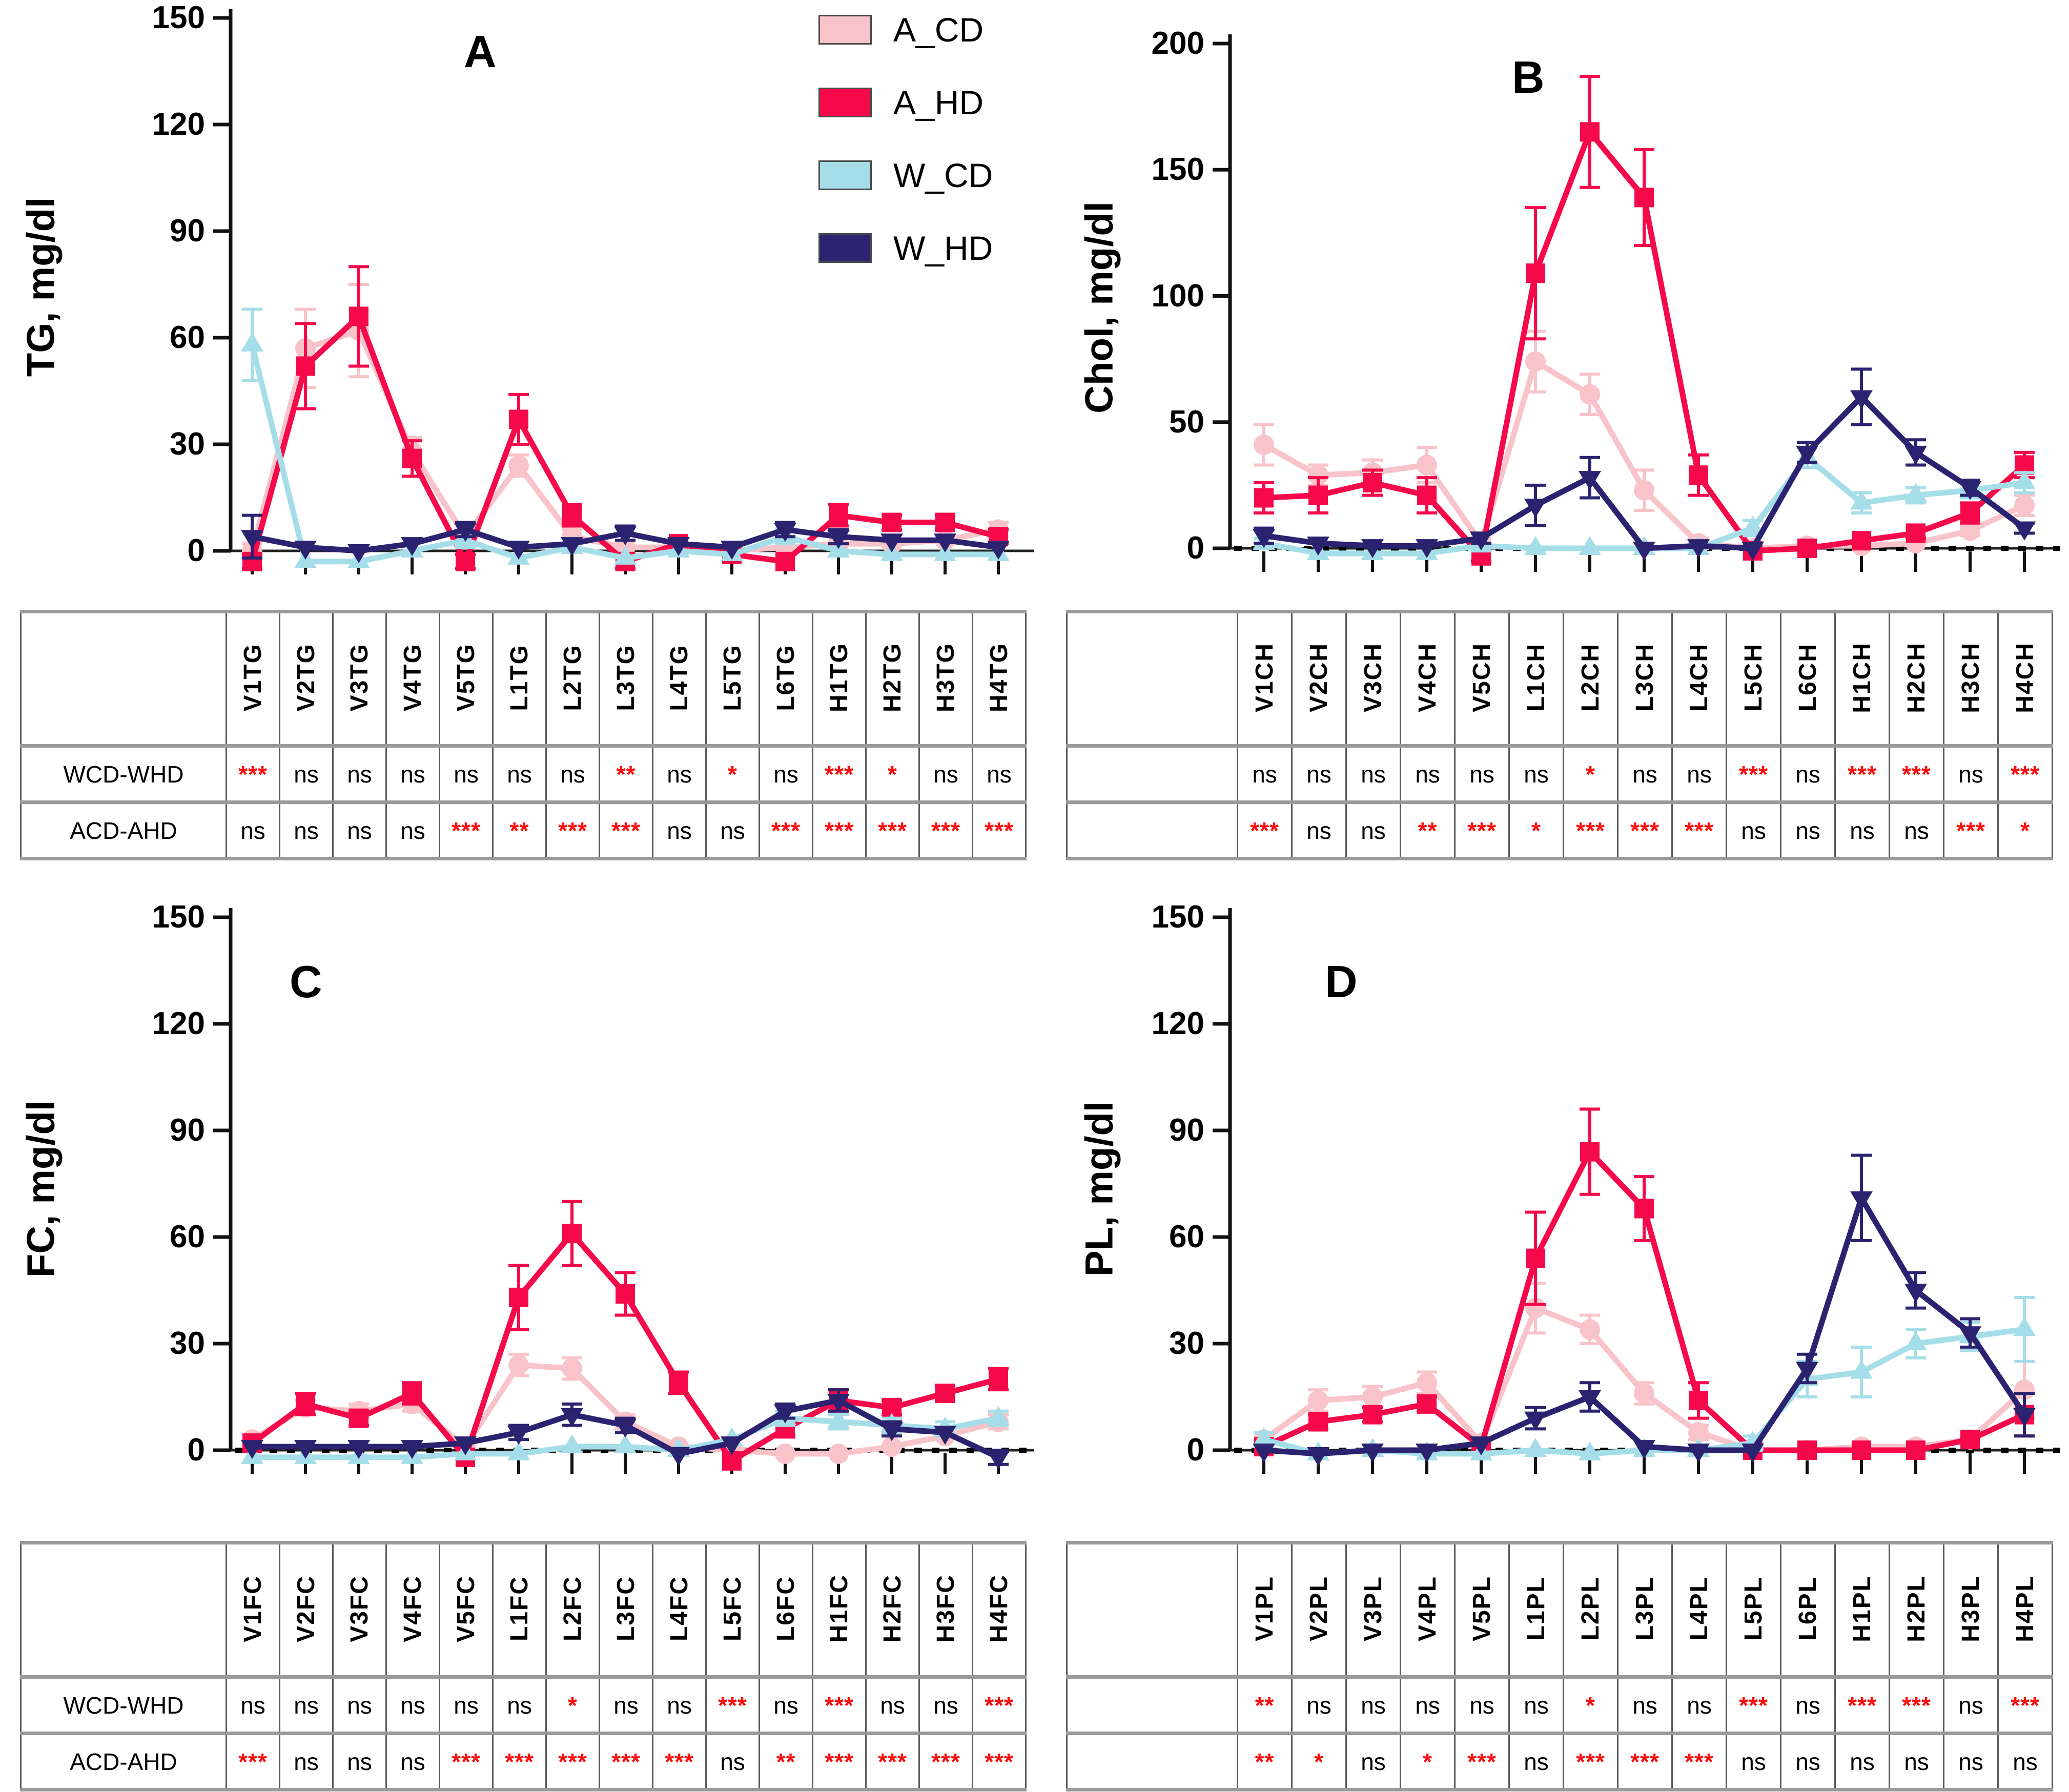 Image resolution: width=2069 pixels, height=1792 pixels. What do you see at coordinates (1699, 677) in the screenshot?
I see `category-header-label: L4CH` at bounding box center [1699, 677].